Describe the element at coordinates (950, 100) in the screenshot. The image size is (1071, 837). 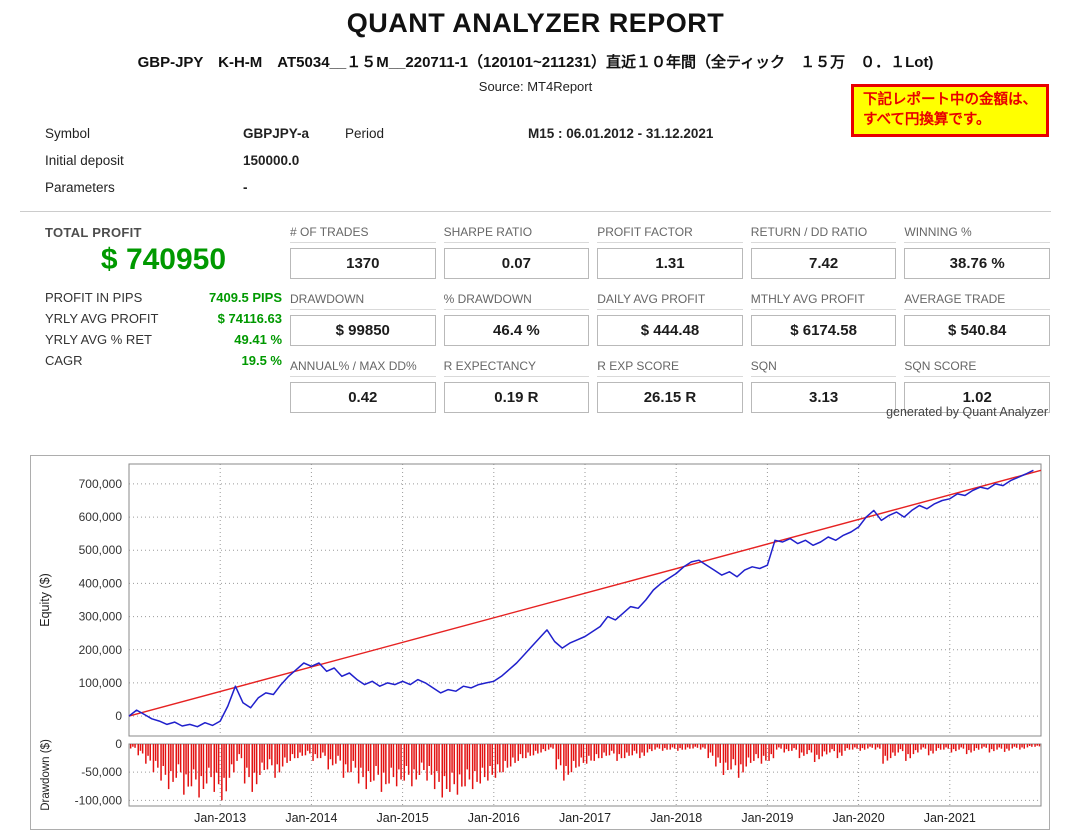
I see `currency-notice-line1: 下記レポート中の金額は、` at that location.